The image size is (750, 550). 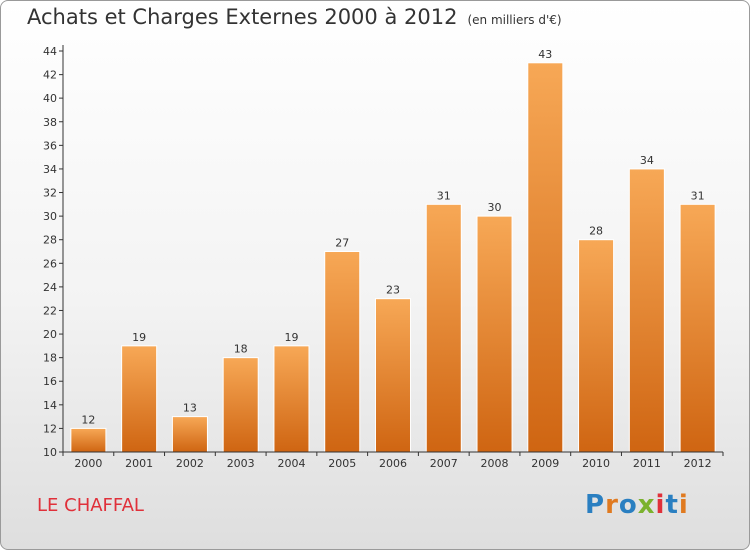 What do you see at coordinates (50, 287) in the screenshot?
I see `y-tick-label-24: 24` at bounding box center [50, 287].